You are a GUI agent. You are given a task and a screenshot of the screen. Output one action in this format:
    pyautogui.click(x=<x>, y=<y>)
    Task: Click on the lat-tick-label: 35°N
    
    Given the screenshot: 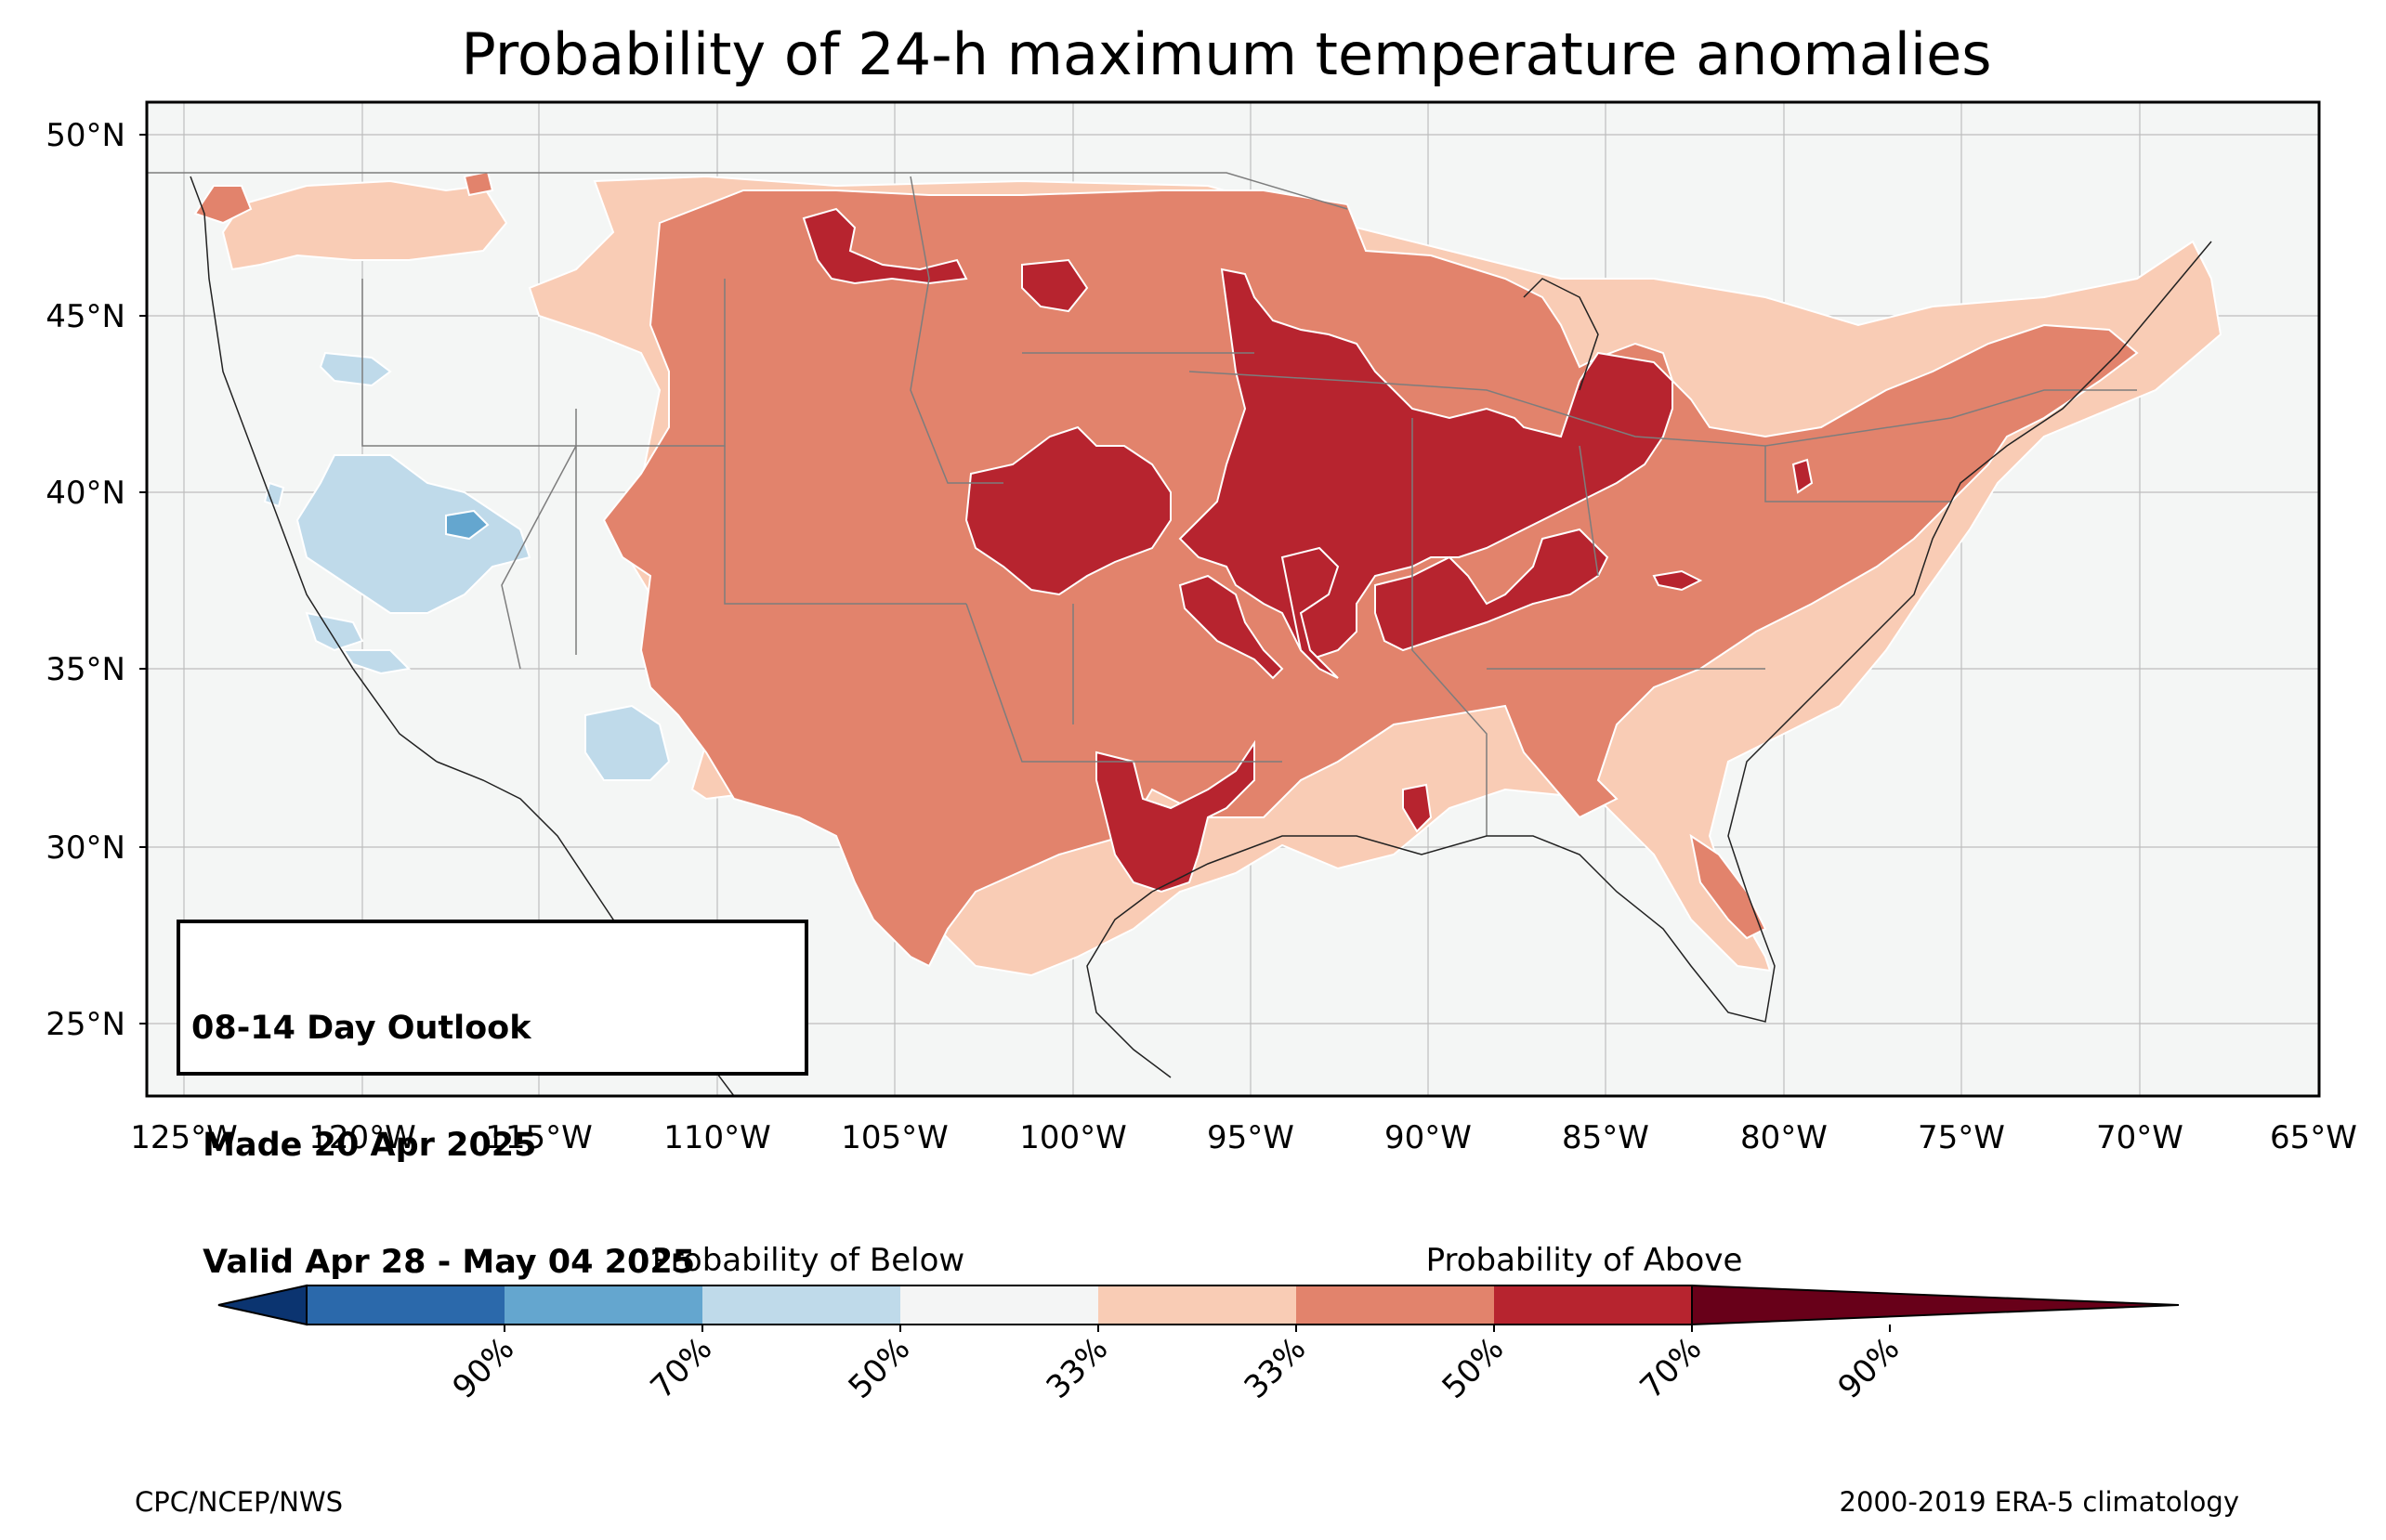 What is the action you would take?
    pyautogui.click(x=85, y=669)
    